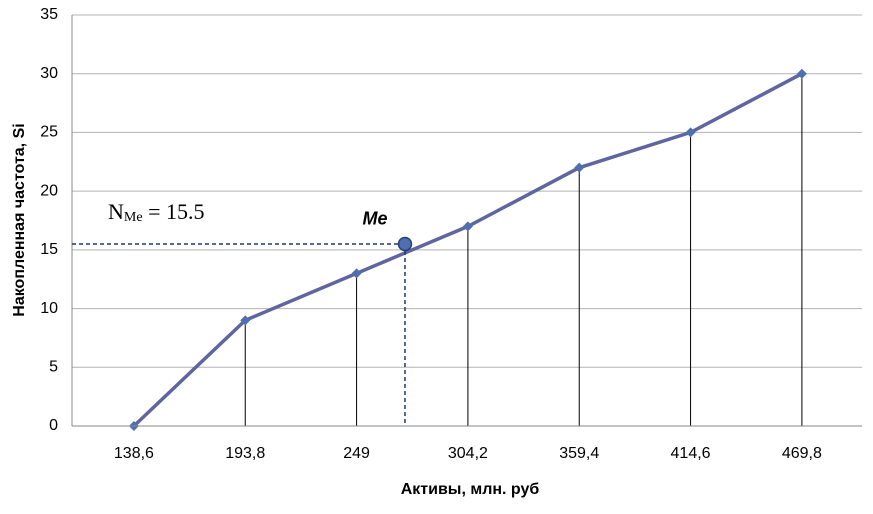 This screenshot has width=873, height=514. Describe the element at coordinates (49, 73) in the screenshot. I see `y-tick-label: 30` at that location.